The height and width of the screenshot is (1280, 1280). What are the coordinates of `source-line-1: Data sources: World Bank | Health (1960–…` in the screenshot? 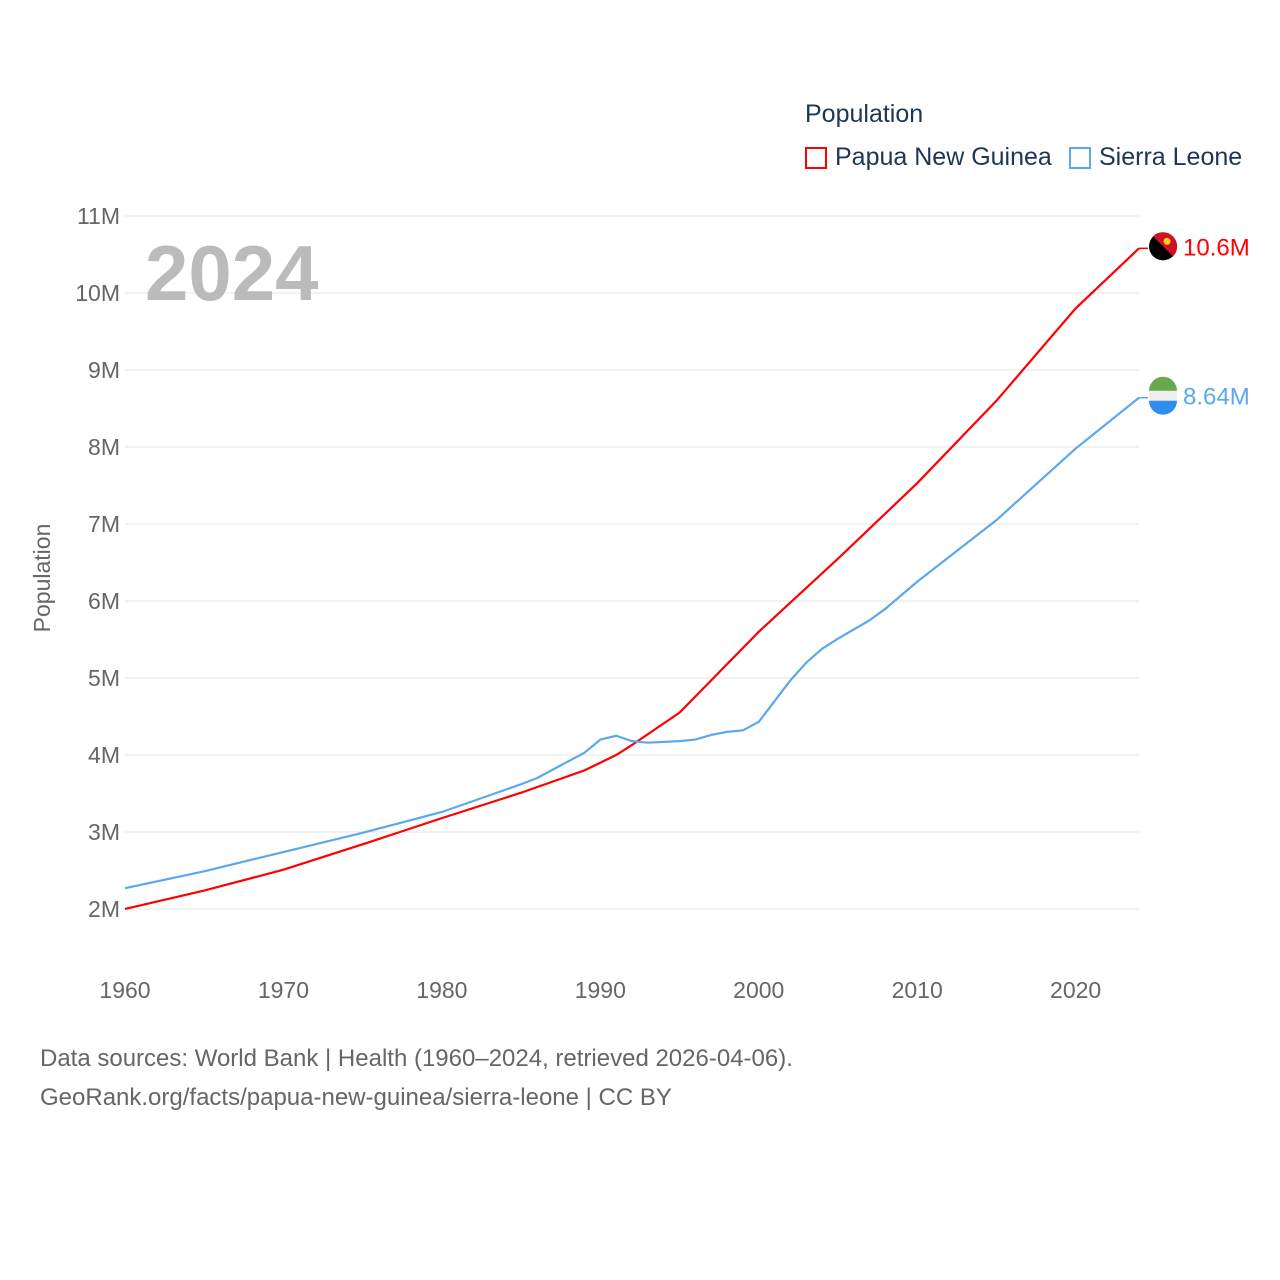 It's located at (416, 1058).